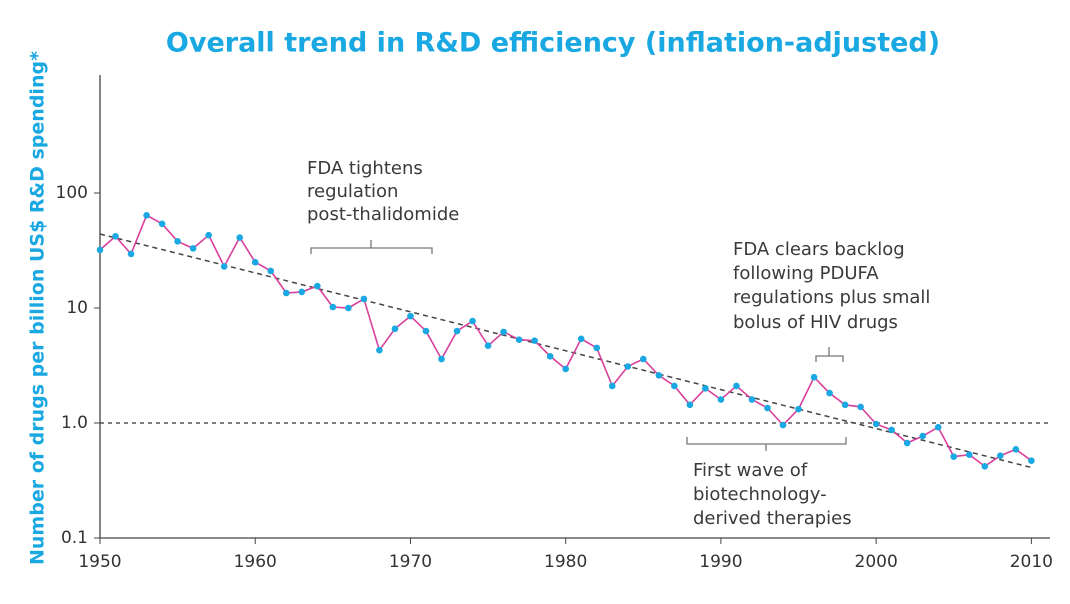 The image size is (1070, 604). I want to click on x-tick-label: 2010, so click(1031, 562).